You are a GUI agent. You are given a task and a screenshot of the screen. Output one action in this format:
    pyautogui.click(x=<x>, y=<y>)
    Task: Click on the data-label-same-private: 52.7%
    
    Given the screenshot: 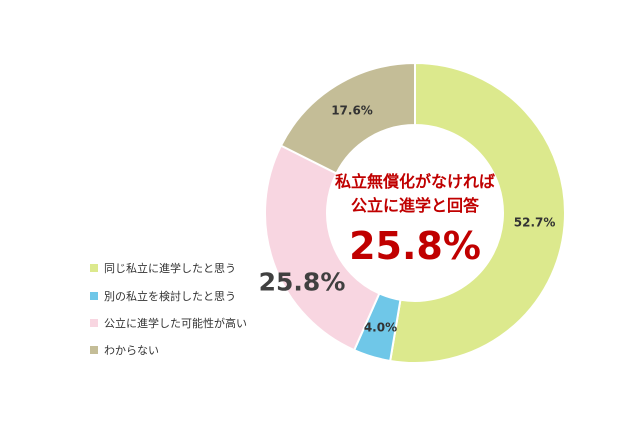 What is the action you would take?
    pyautogui.click(x=535, y=222)
    